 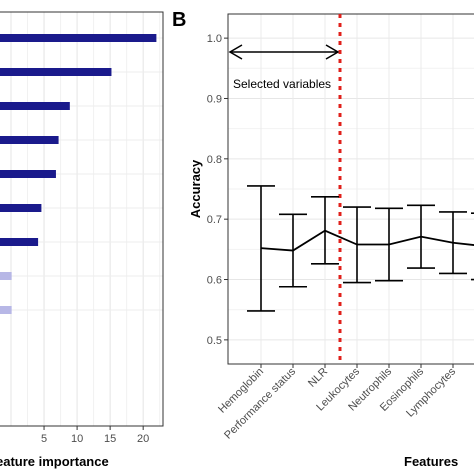 I want to click on panel-b-x-axis-title: Features, so click(x=431, y=461).